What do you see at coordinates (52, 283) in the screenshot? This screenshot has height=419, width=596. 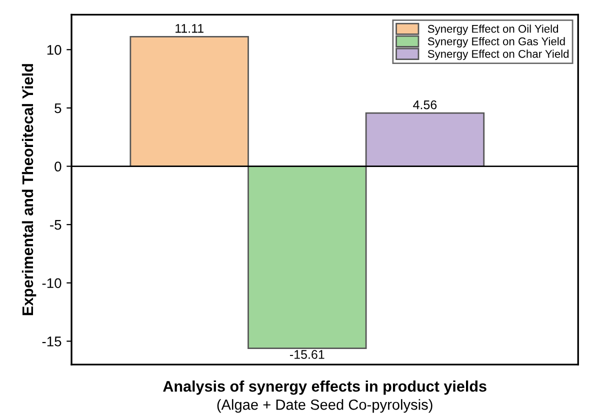 I see `y-tick-label: -10` at bounding box center [52, 283].